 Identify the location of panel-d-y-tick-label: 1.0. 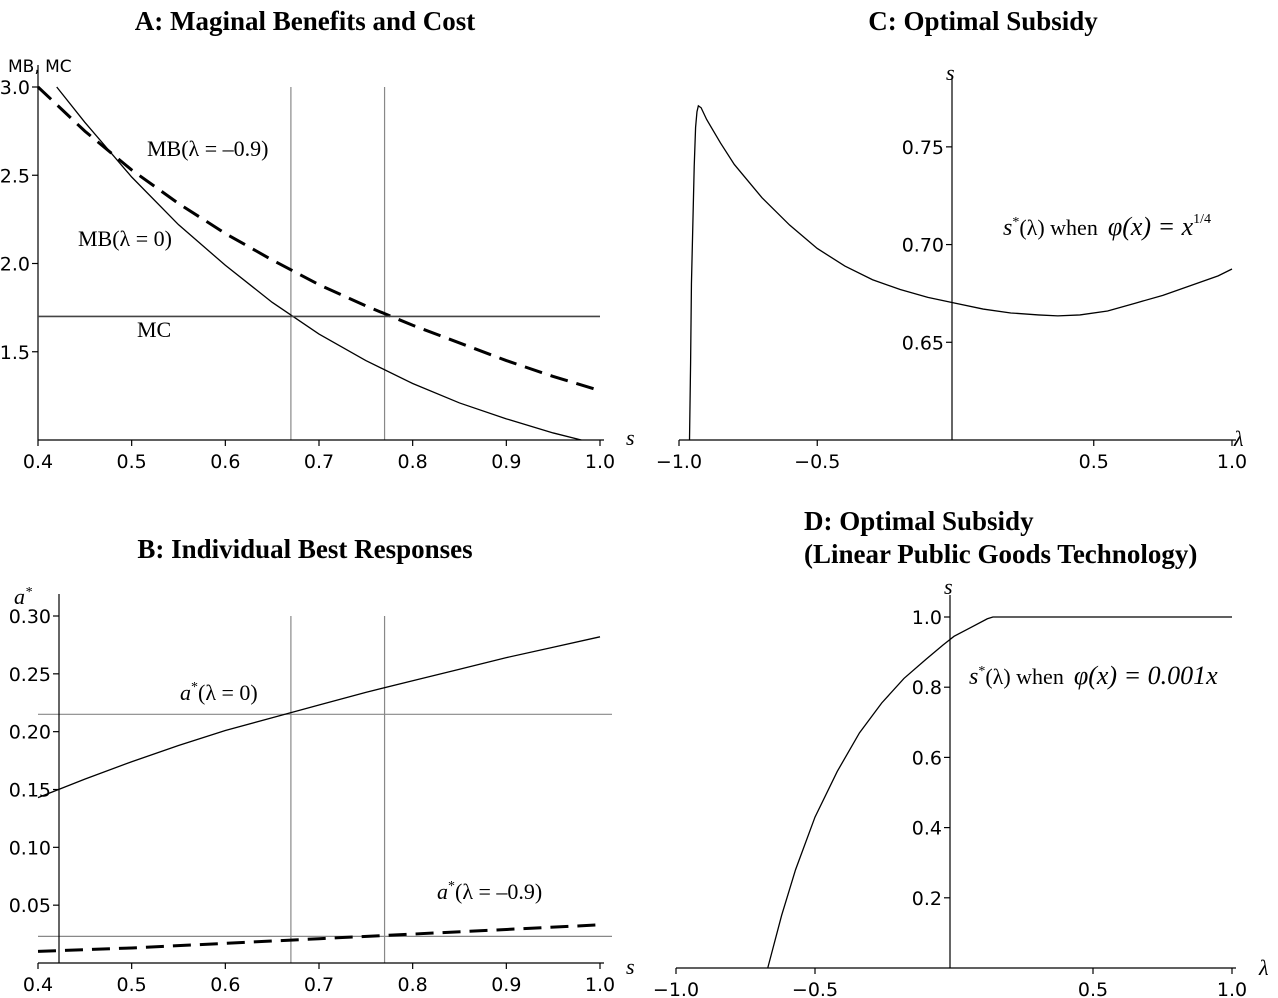
(927, 618).